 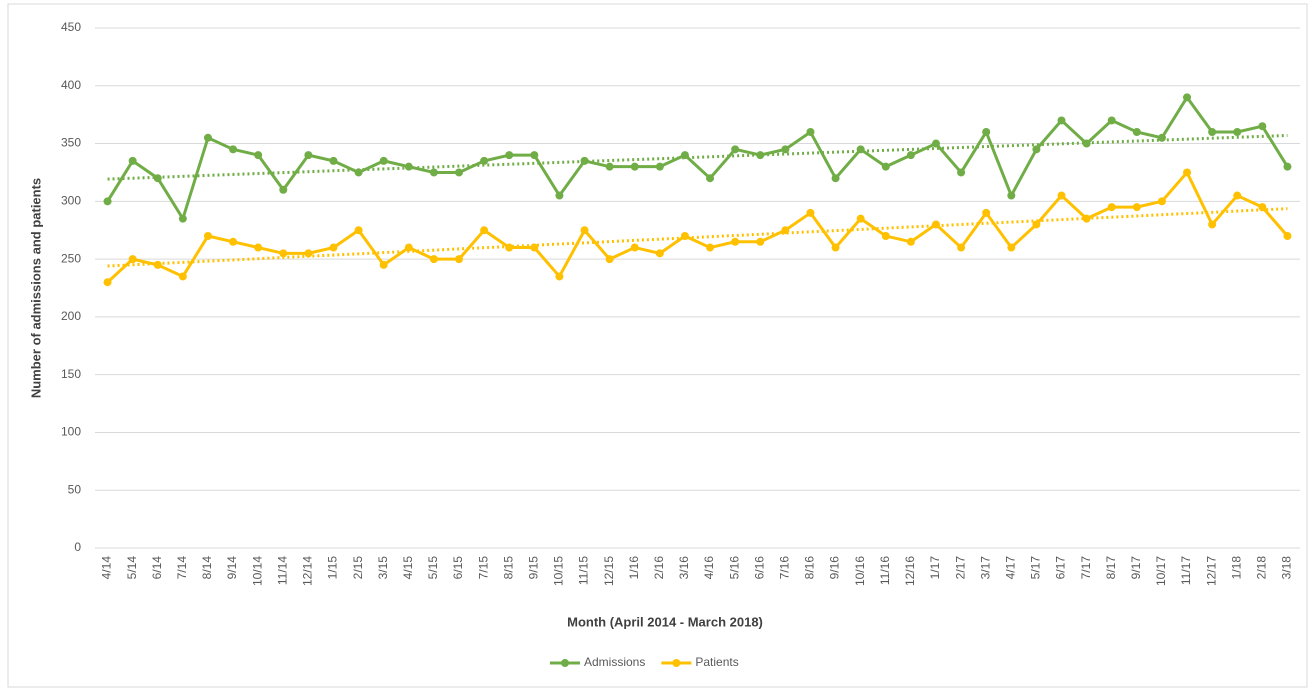 What do you see at coordinates (935, 568) in the screenshot?
I see `x-tick-label: 1/17` at bounding box center [935, 568].